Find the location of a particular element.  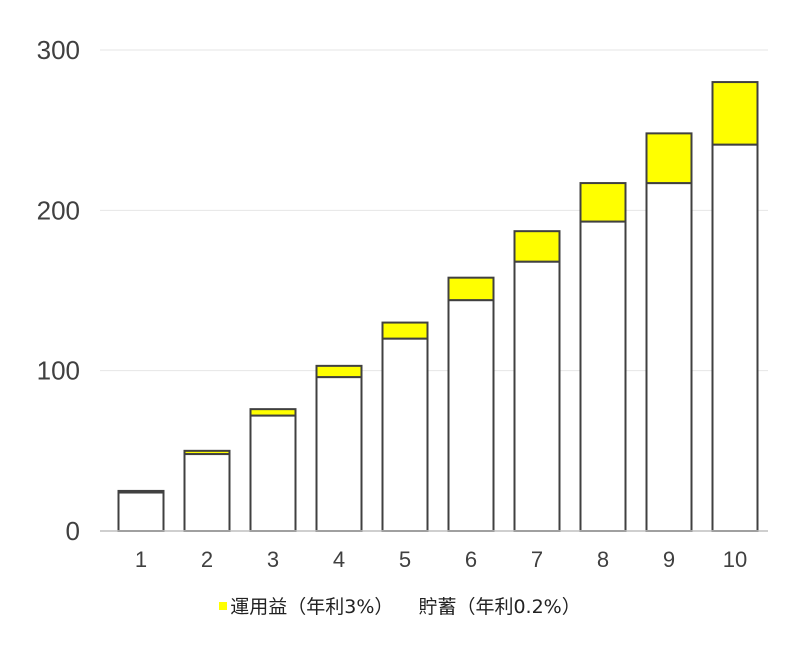

y-tick-label: 100 is located at coordinates (58, 371).